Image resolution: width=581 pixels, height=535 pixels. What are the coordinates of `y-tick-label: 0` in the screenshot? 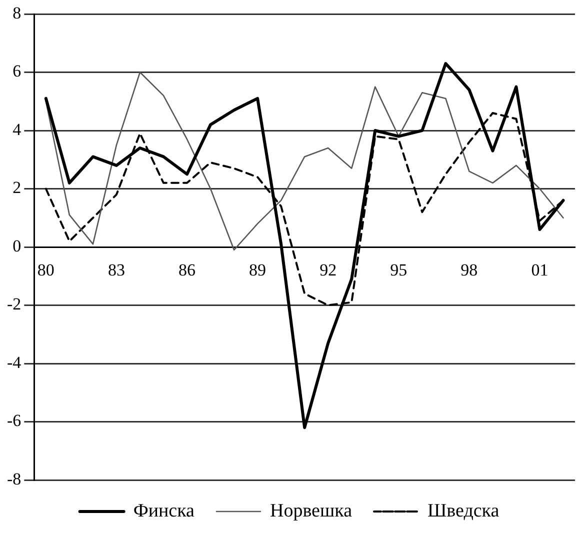 It's located at (17, 246).